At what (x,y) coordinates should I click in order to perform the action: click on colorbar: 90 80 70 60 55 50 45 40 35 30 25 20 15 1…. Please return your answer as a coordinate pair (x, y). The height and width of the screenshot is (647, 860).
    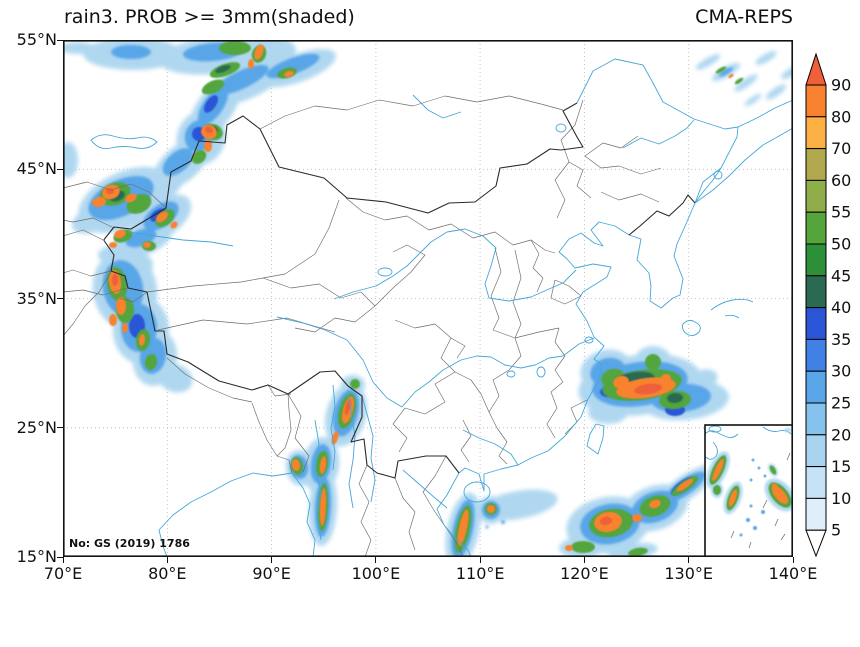
    Looking at the image, I should click on (828, 305).